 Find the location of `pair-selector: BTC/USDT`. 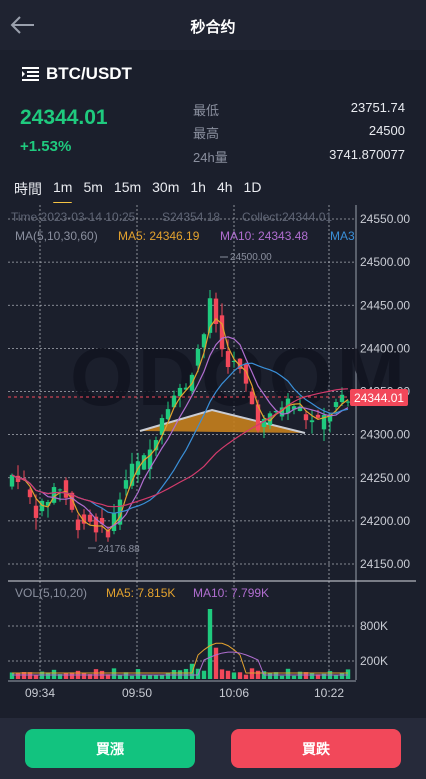

pair-selector: BTC/USDT is located at coordinates (77, 74).